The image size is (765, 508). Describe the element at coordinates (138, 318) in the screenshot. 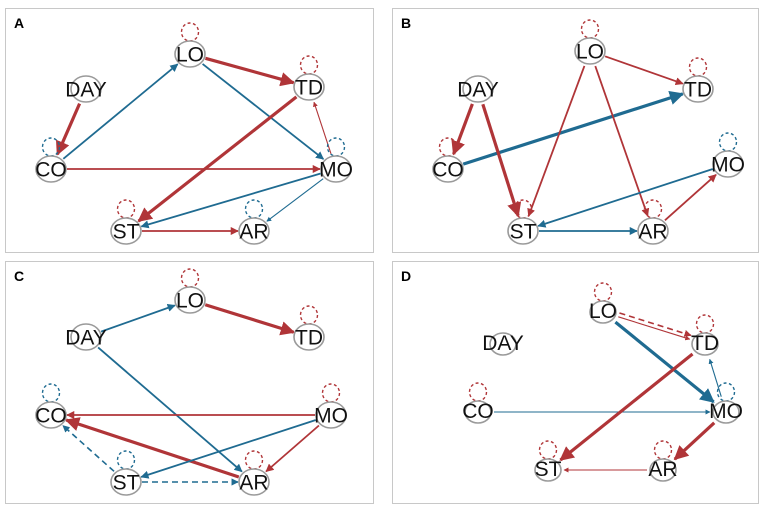

I see `edge-day-to-lo` at that location.